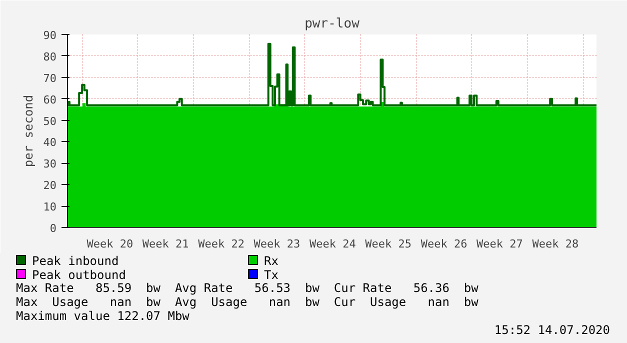 The width and height of the screenshot is (627, 343). I want to click on text: 15:52 14.07.2020, so click(552, 330).